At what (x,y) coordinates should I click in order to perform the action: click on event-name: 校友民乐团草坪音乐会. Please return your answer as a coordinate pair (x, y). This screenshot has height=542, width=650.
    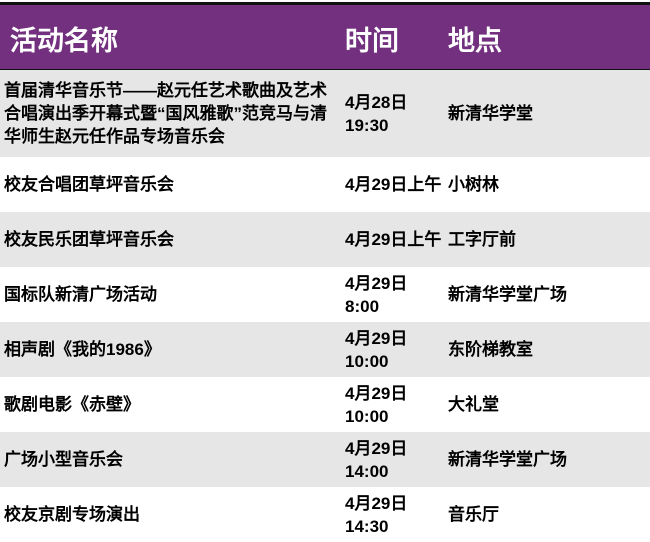
    Looking at the image, I should click on (89, 239).